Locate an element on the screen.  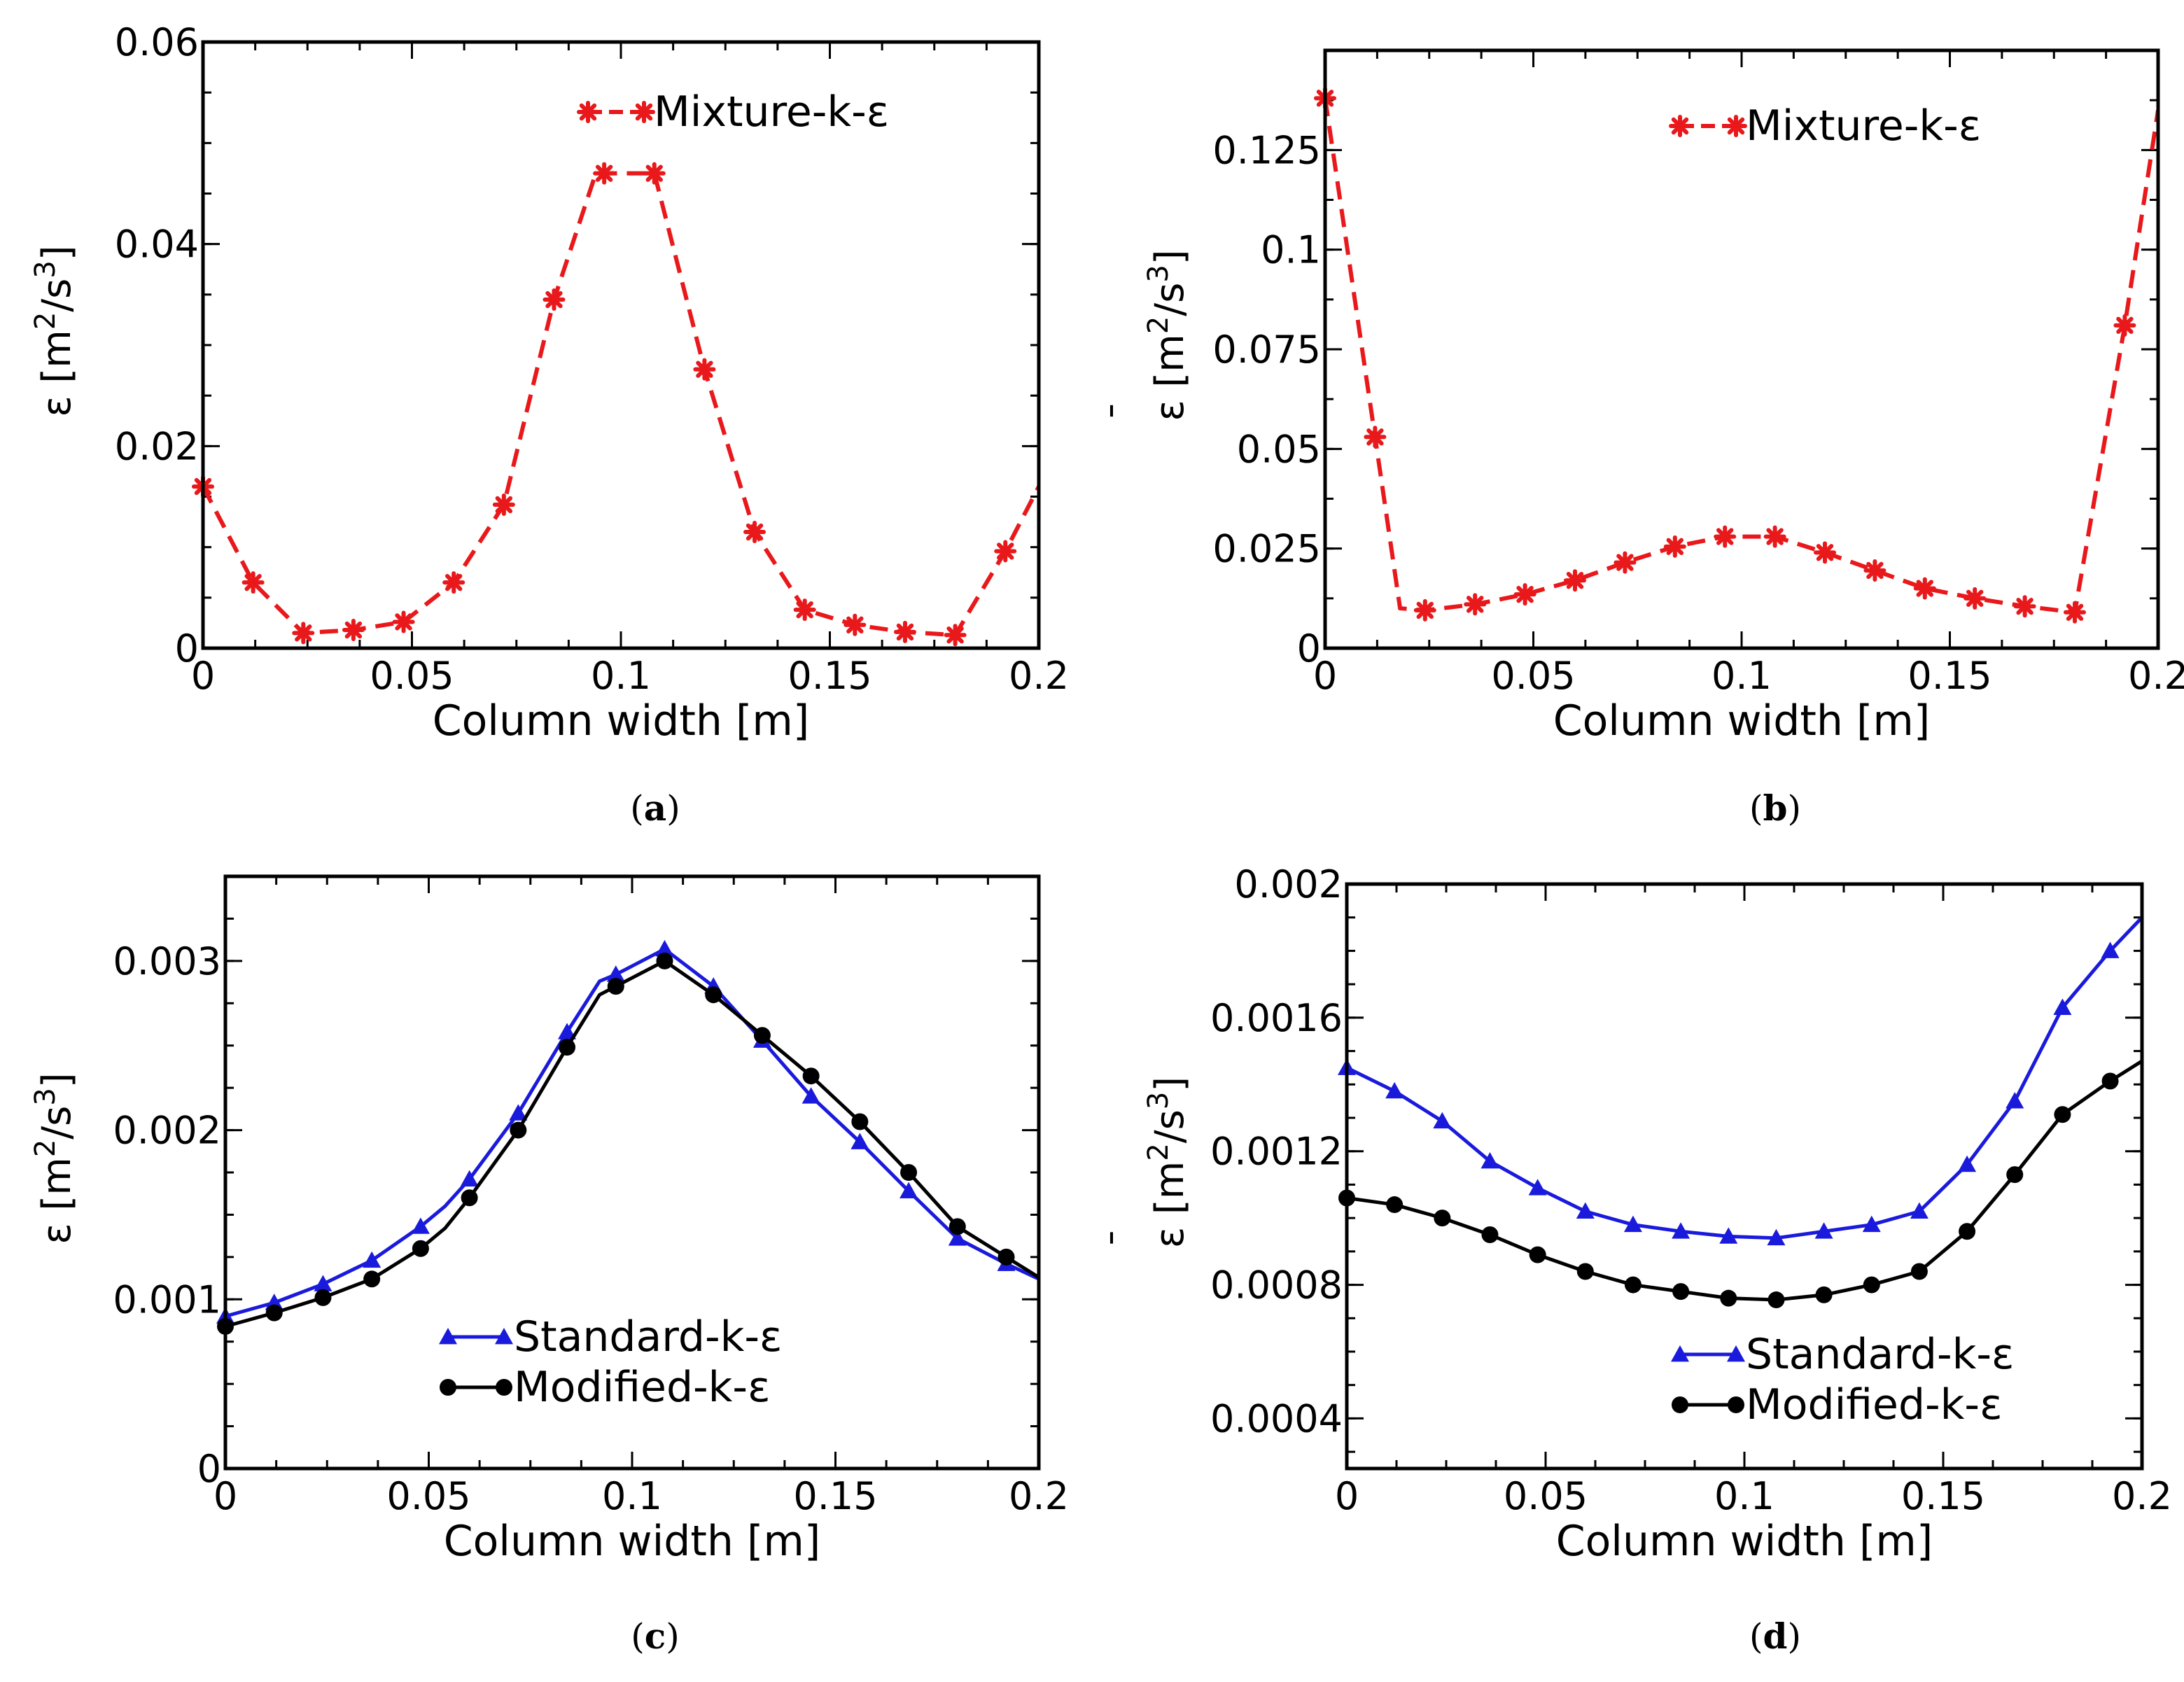
y-tick-label: 0.003 is located at coordinates (167, 961).